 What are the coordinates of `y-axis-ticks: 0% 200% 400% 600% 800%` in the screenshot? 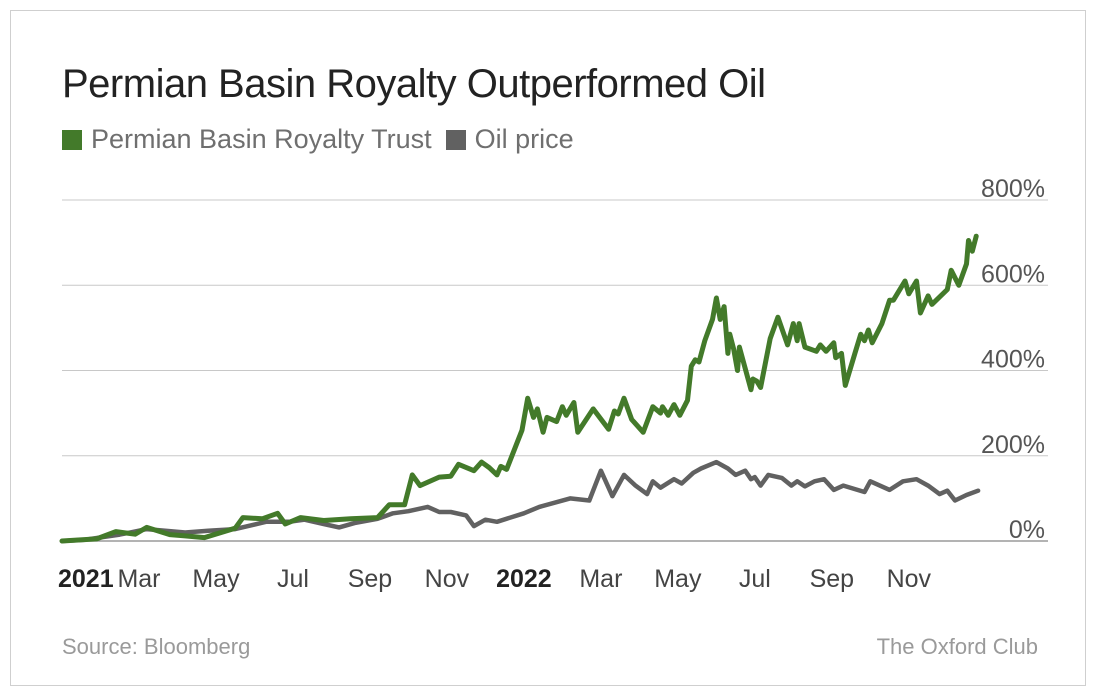 It's located at (1013, 359).